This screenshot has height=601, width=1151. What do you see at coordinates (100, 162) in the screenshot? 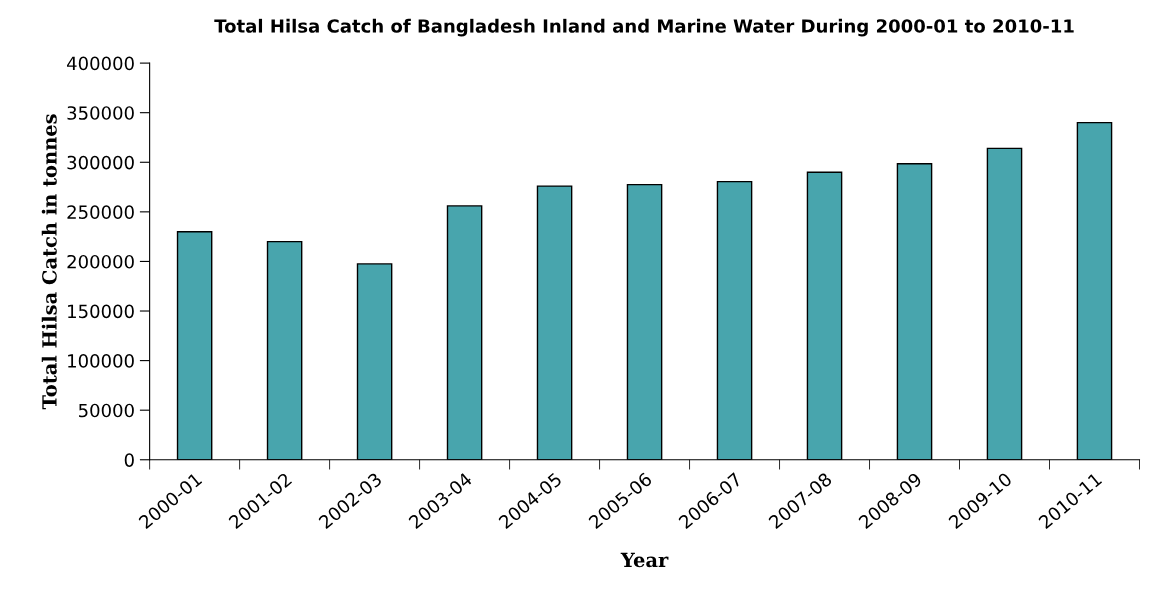
I see `y-tick-label: 300000` at bounding box center [100, 162].